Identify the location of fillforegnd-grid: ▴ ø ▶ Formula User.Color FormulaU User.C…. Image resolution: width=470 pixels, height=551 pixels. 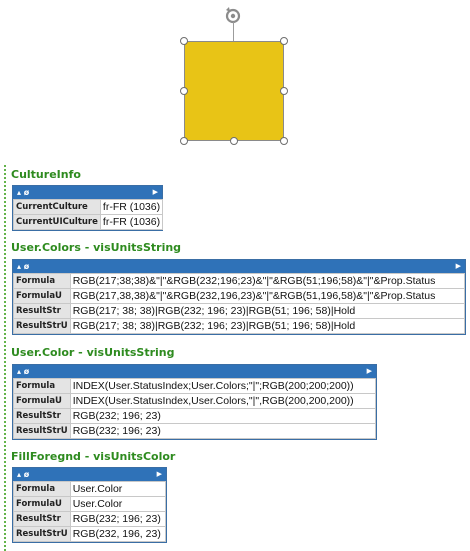
(89, 505).